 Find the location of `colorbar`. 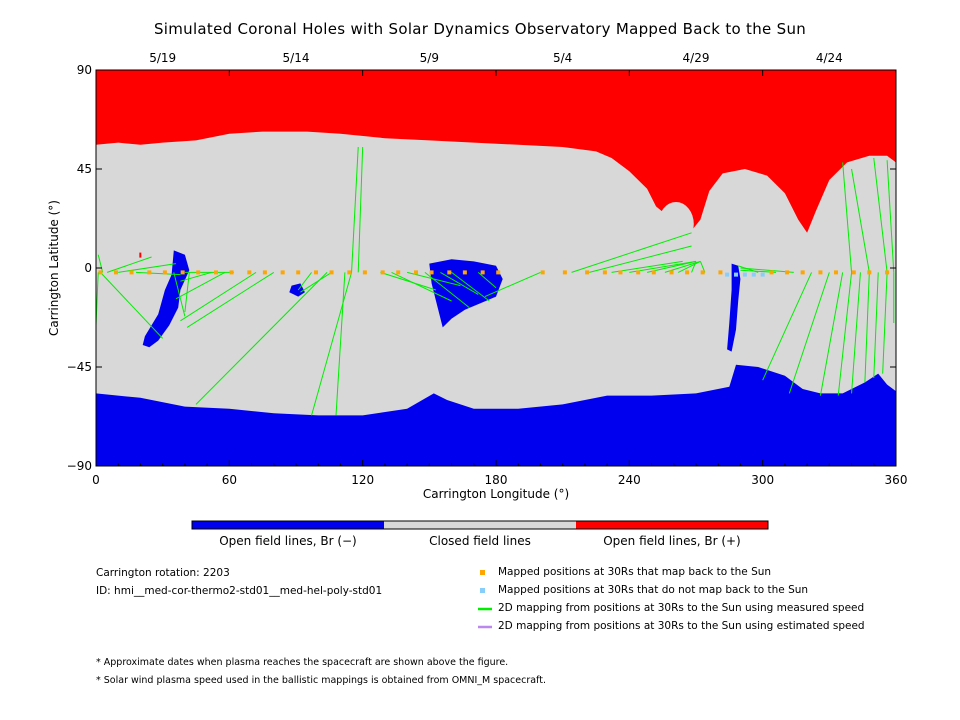

colorbar is located at coordinates (480, 525).